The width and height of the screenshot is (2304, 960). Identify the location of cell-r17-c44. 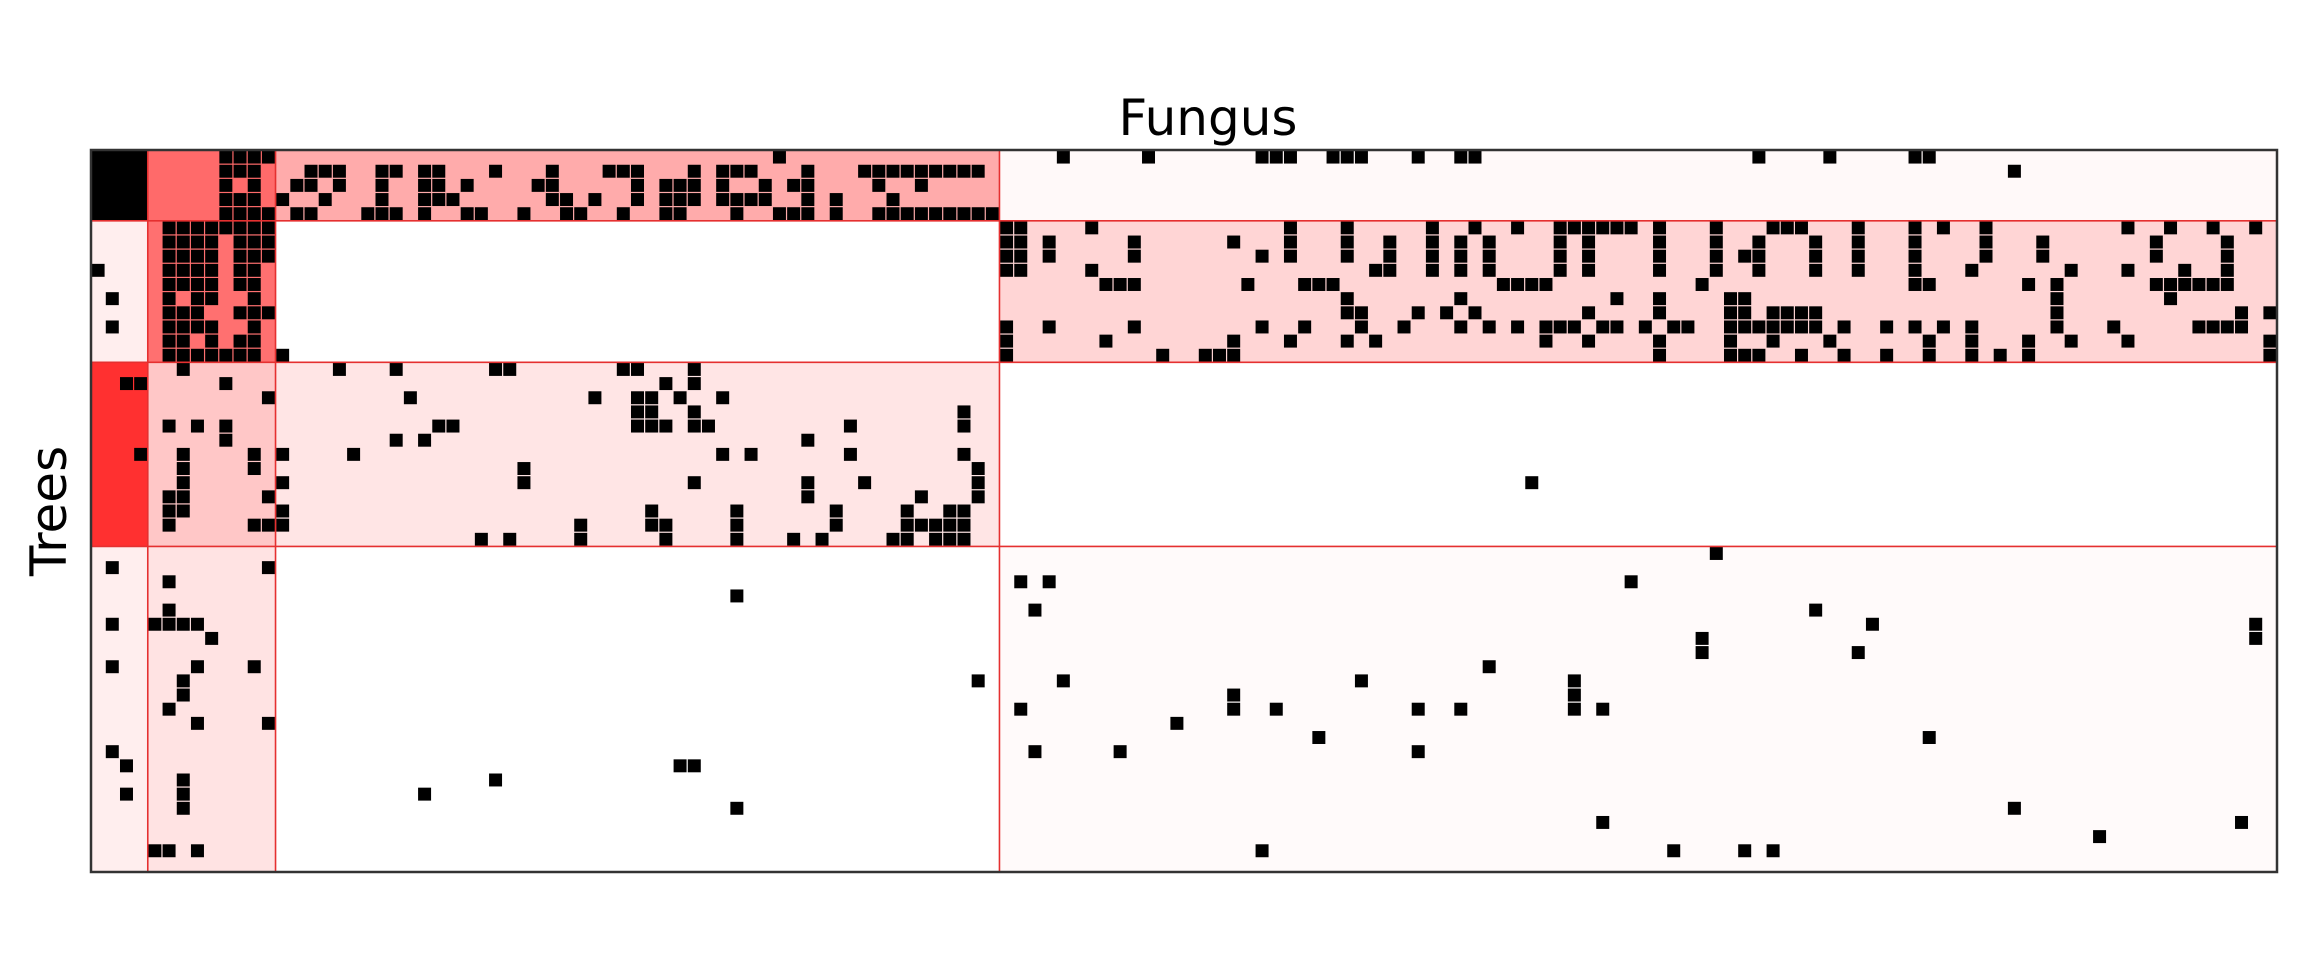
(723, 398).